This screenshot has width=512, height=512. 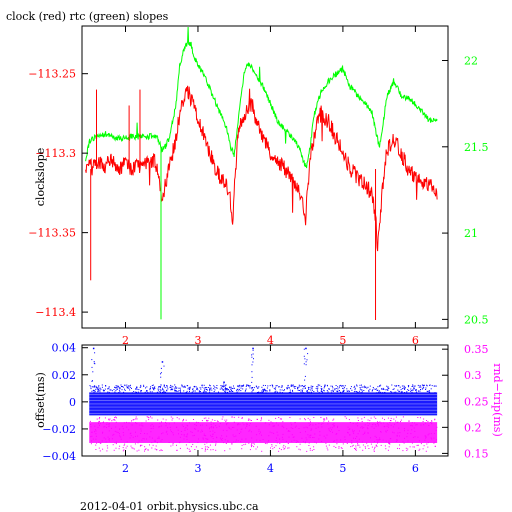 What do you see at coordinates (415, 468) in the screenshot?
I see `x-tick-label: 6` at bounding box center [415, 468].